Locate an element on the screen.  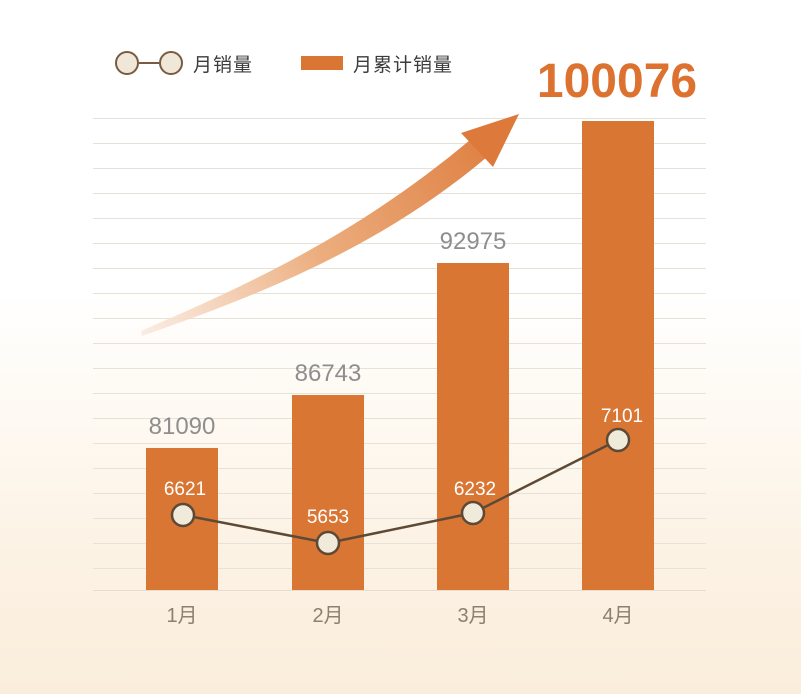
line-value-label: 7101 is located at coordinates (622, 416).